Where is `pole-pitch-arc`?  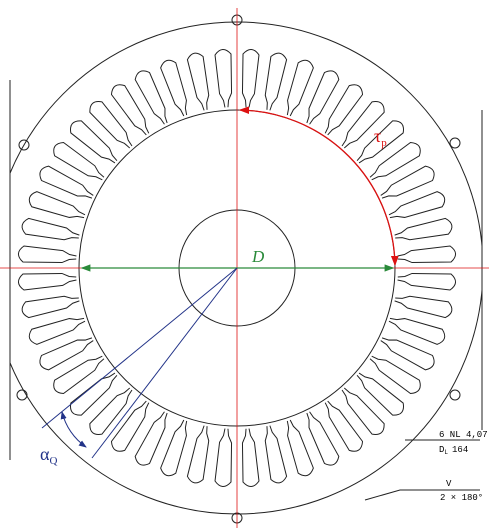
pole-pitch-arc is located at coordinates (318, 186).